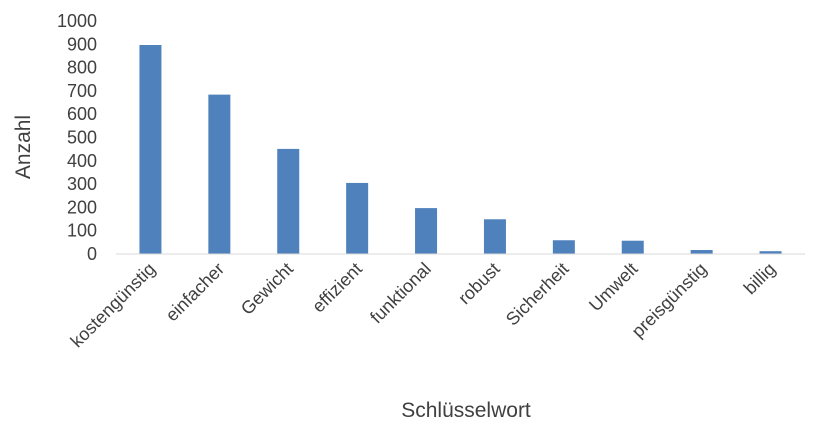 The image size is (820, 424). I want to click on y-tick-label: 500, so click(82, 138).